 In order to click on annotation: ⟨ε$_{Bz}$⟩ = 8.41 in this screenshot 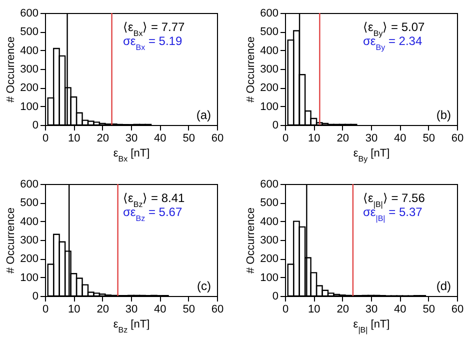, I will do `click(154, 199)`.